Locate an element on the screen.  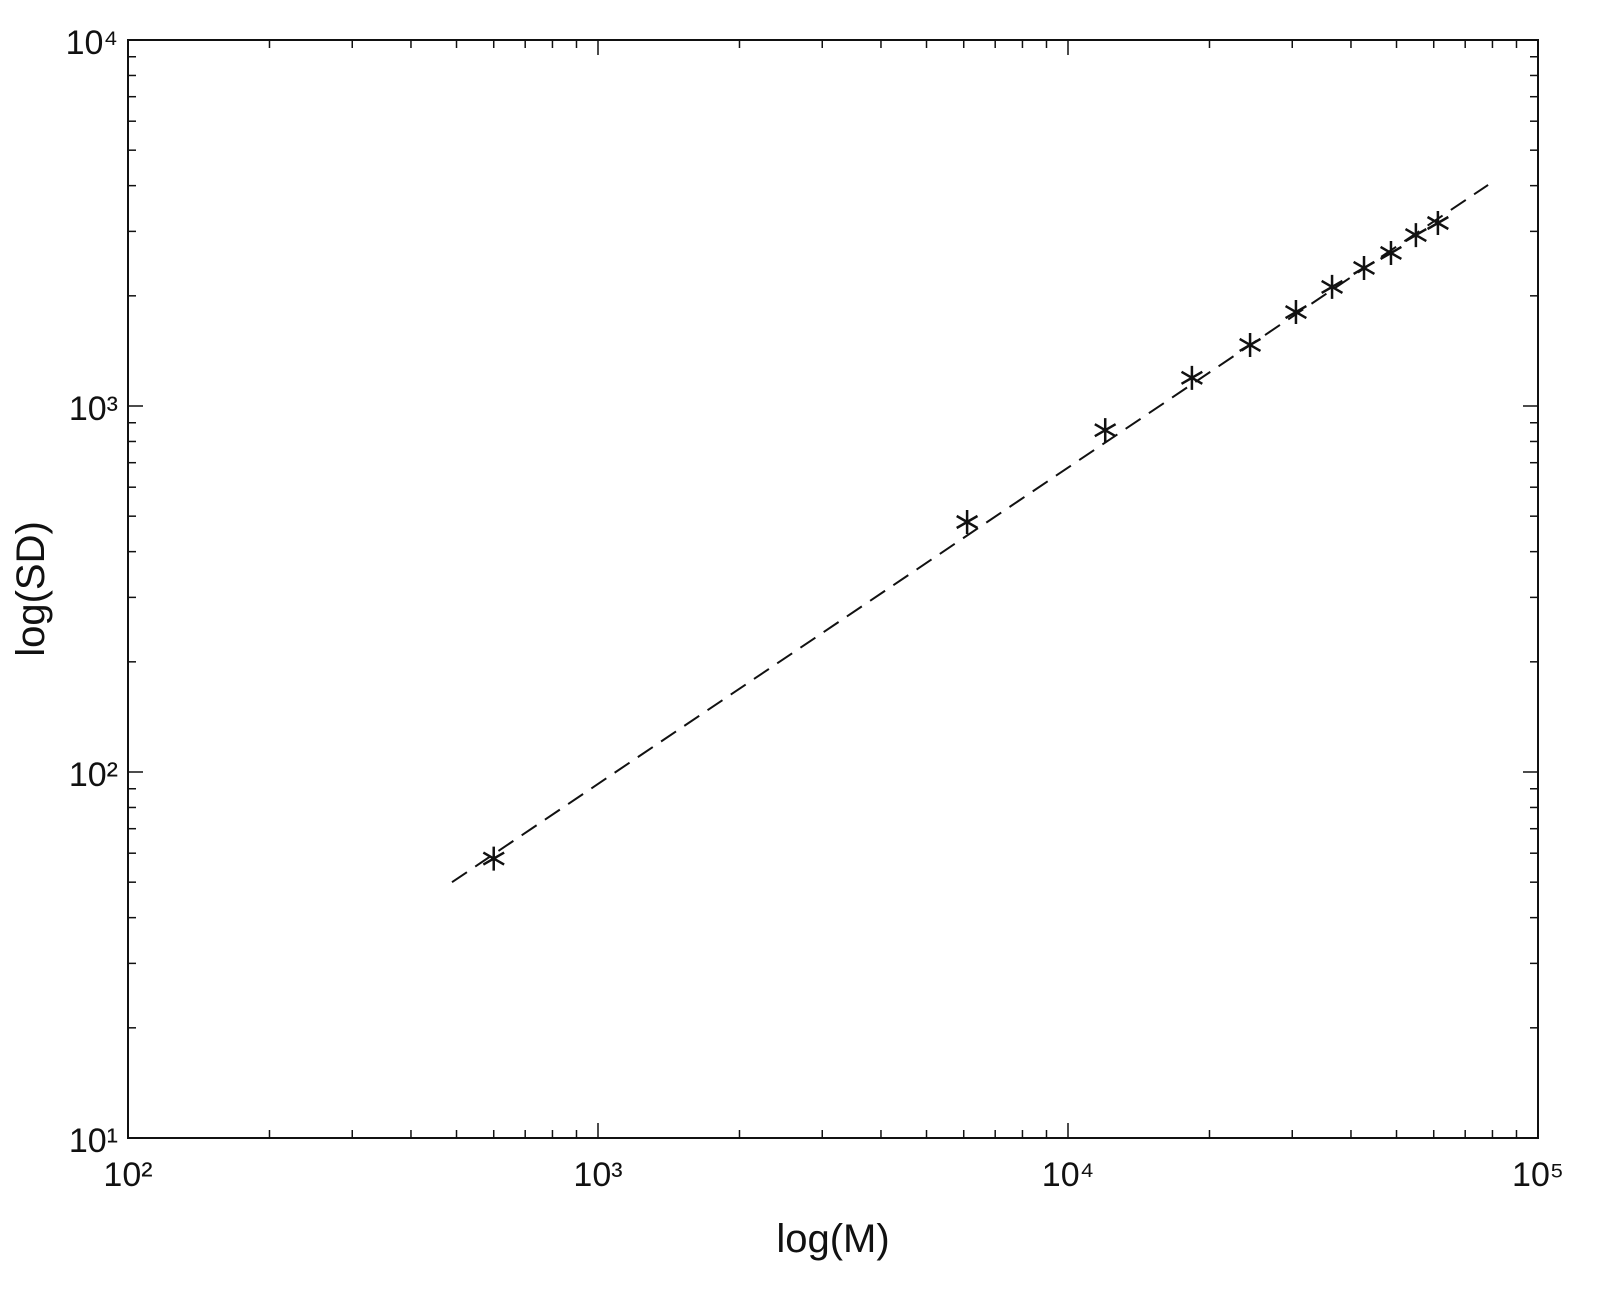
y-axis-label: log(SD) is located at coordinates (31, 589).